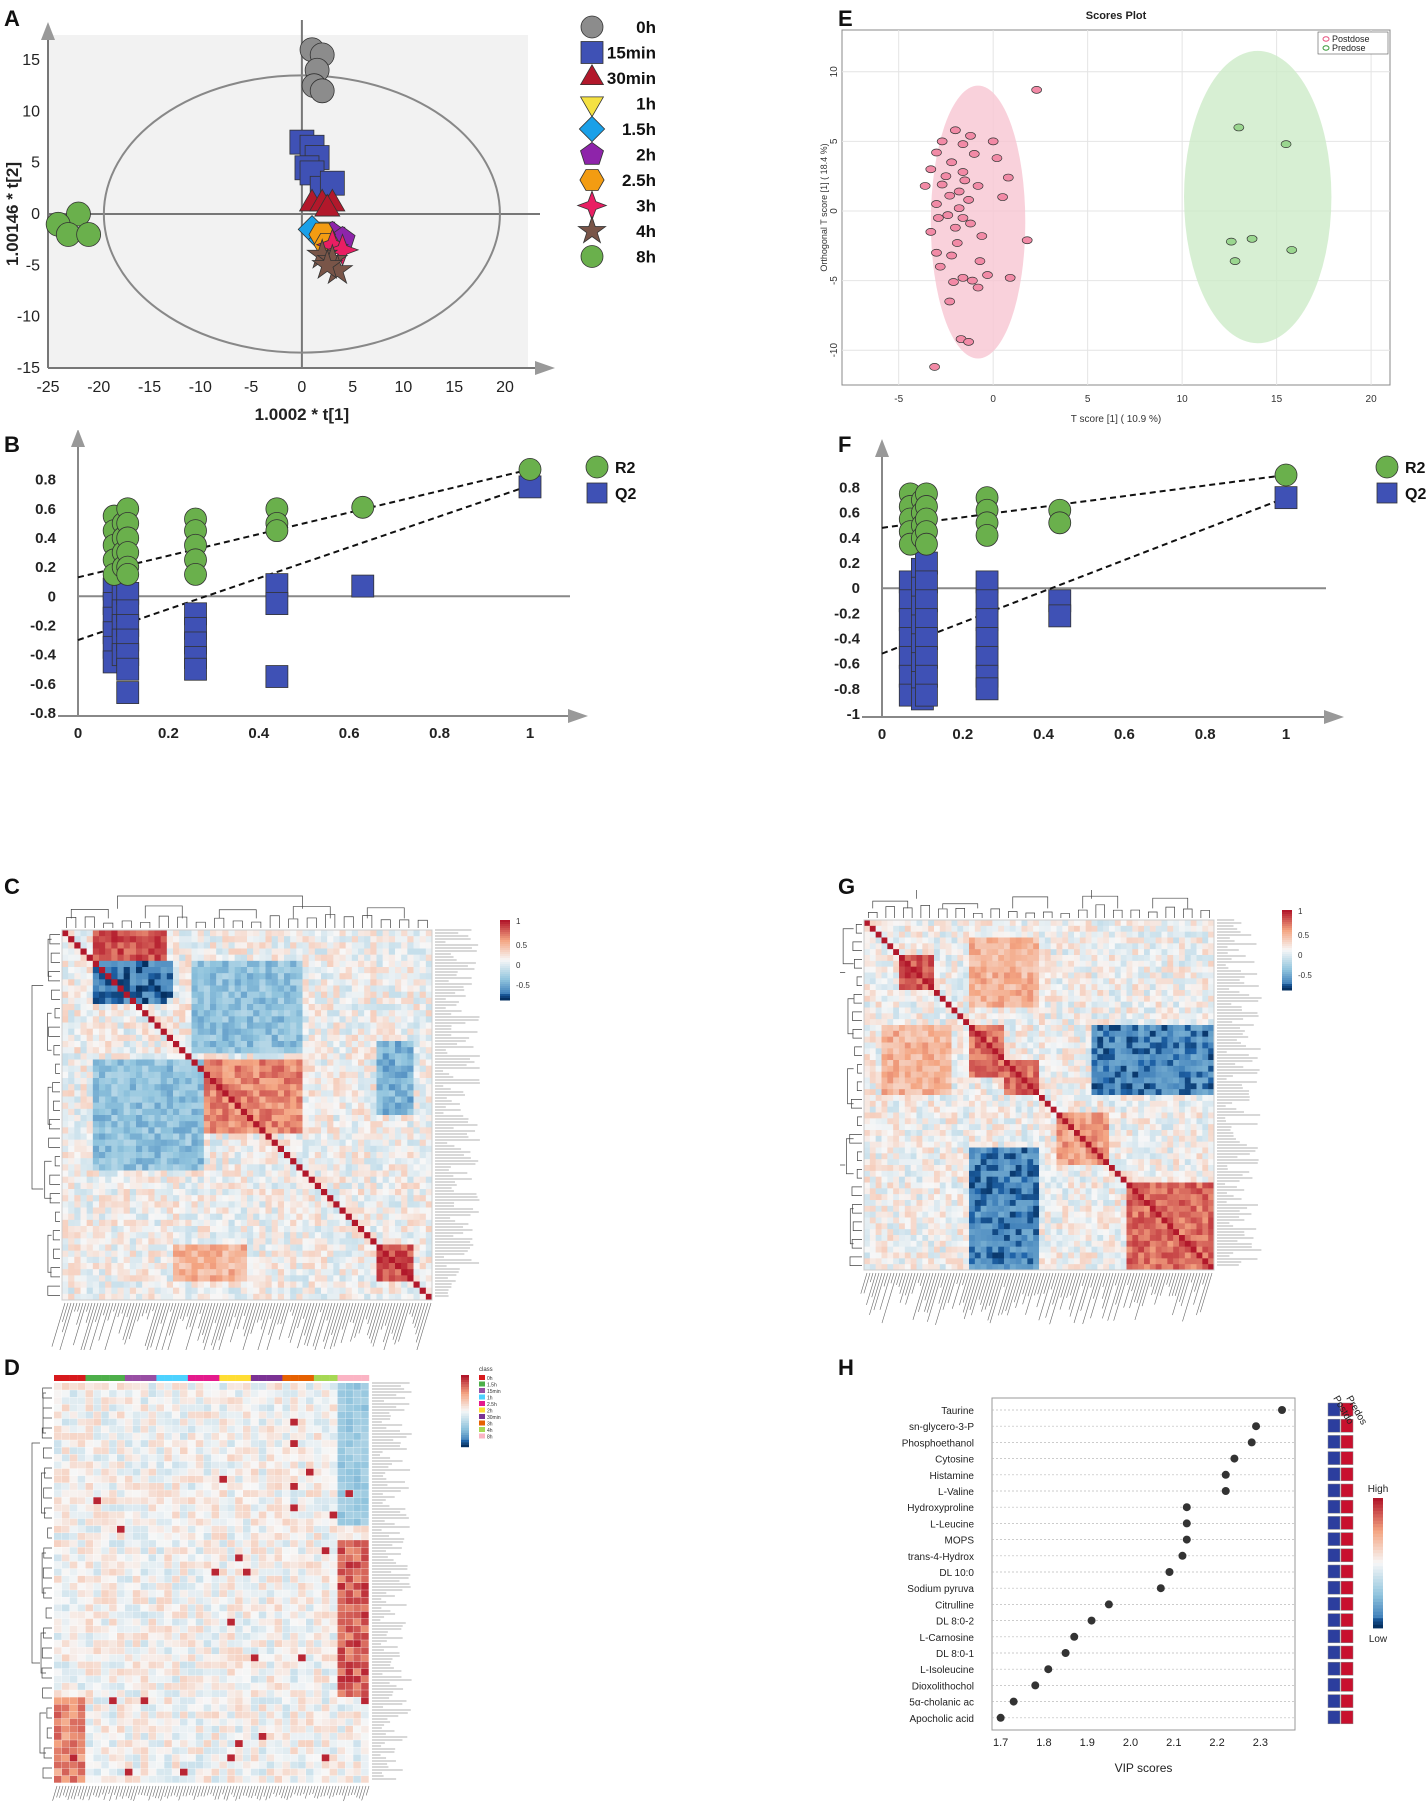 This screenshot has height=1813, width=1427. I want to click on x-tick-label: 10, so click(1183, 399).